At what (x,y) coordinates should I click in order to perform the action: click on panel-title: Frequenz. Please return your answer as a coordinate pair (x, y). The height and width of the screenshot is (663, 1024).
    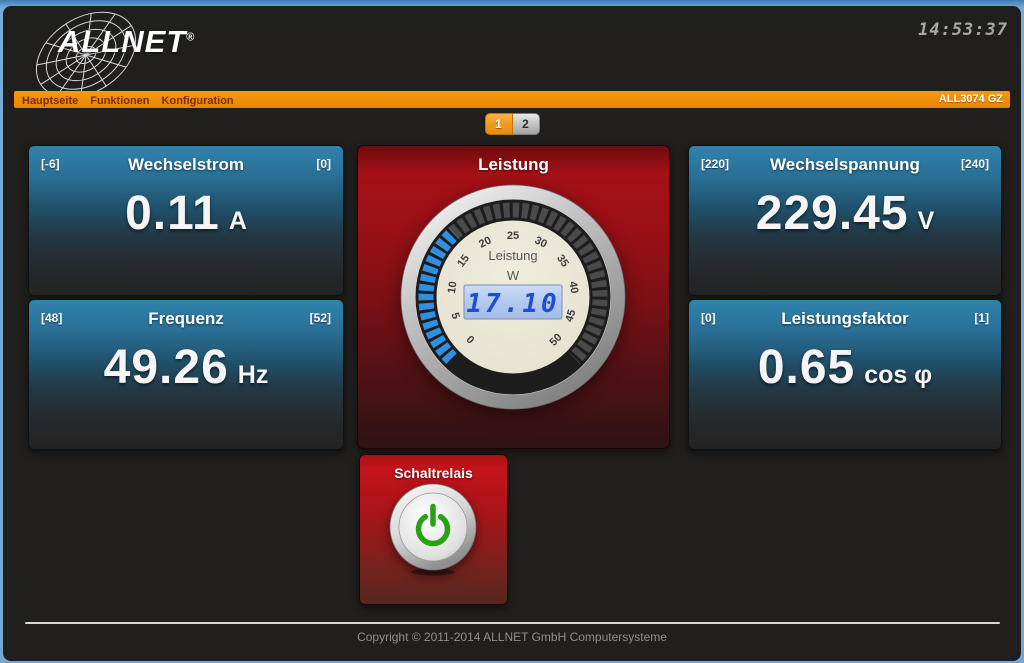
    Looking at the image, I should click on (186, 318).